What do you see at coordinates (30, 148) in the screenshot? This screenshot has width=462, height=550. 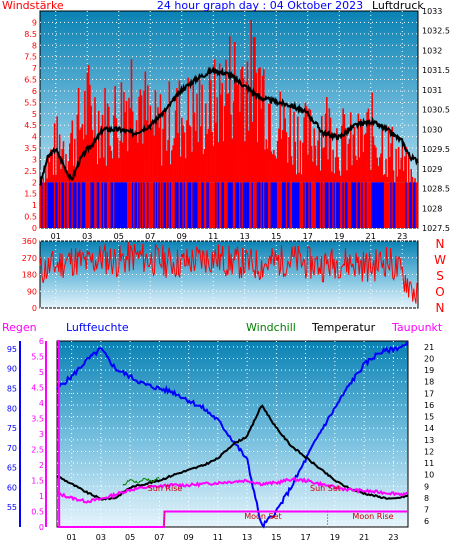 I see `wind-tick-label: 3.5` at bounding box center [30, 148].